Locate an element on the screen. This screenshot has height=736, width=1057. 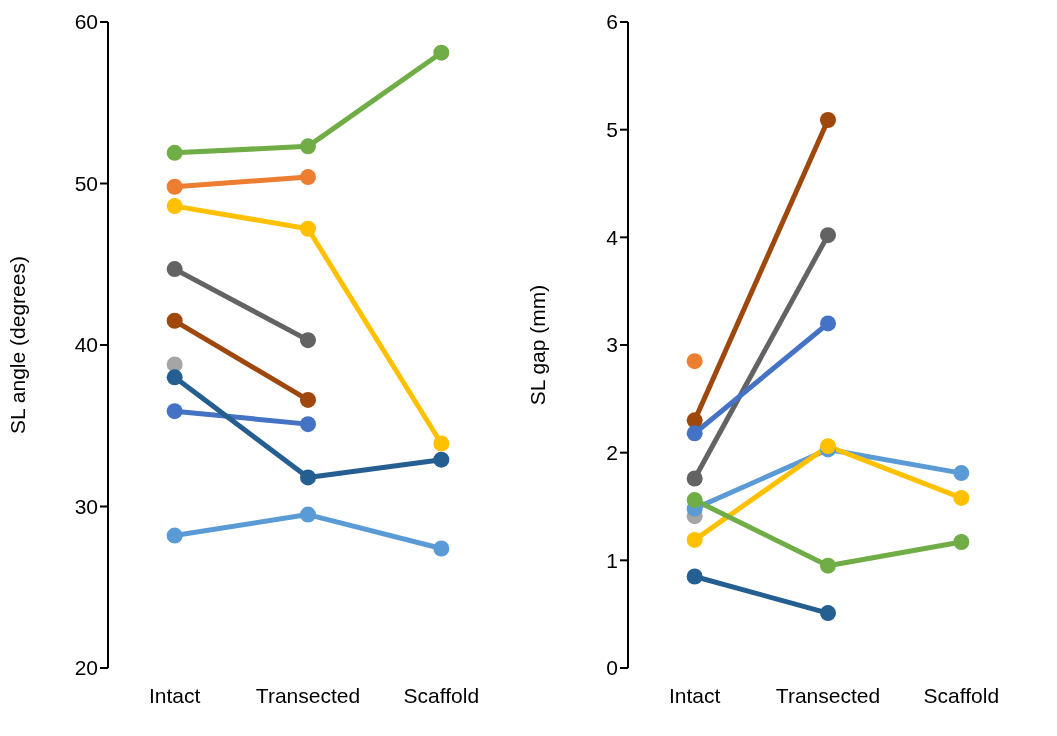
y-tick-label: 5 is located at coordinates (612, 130).